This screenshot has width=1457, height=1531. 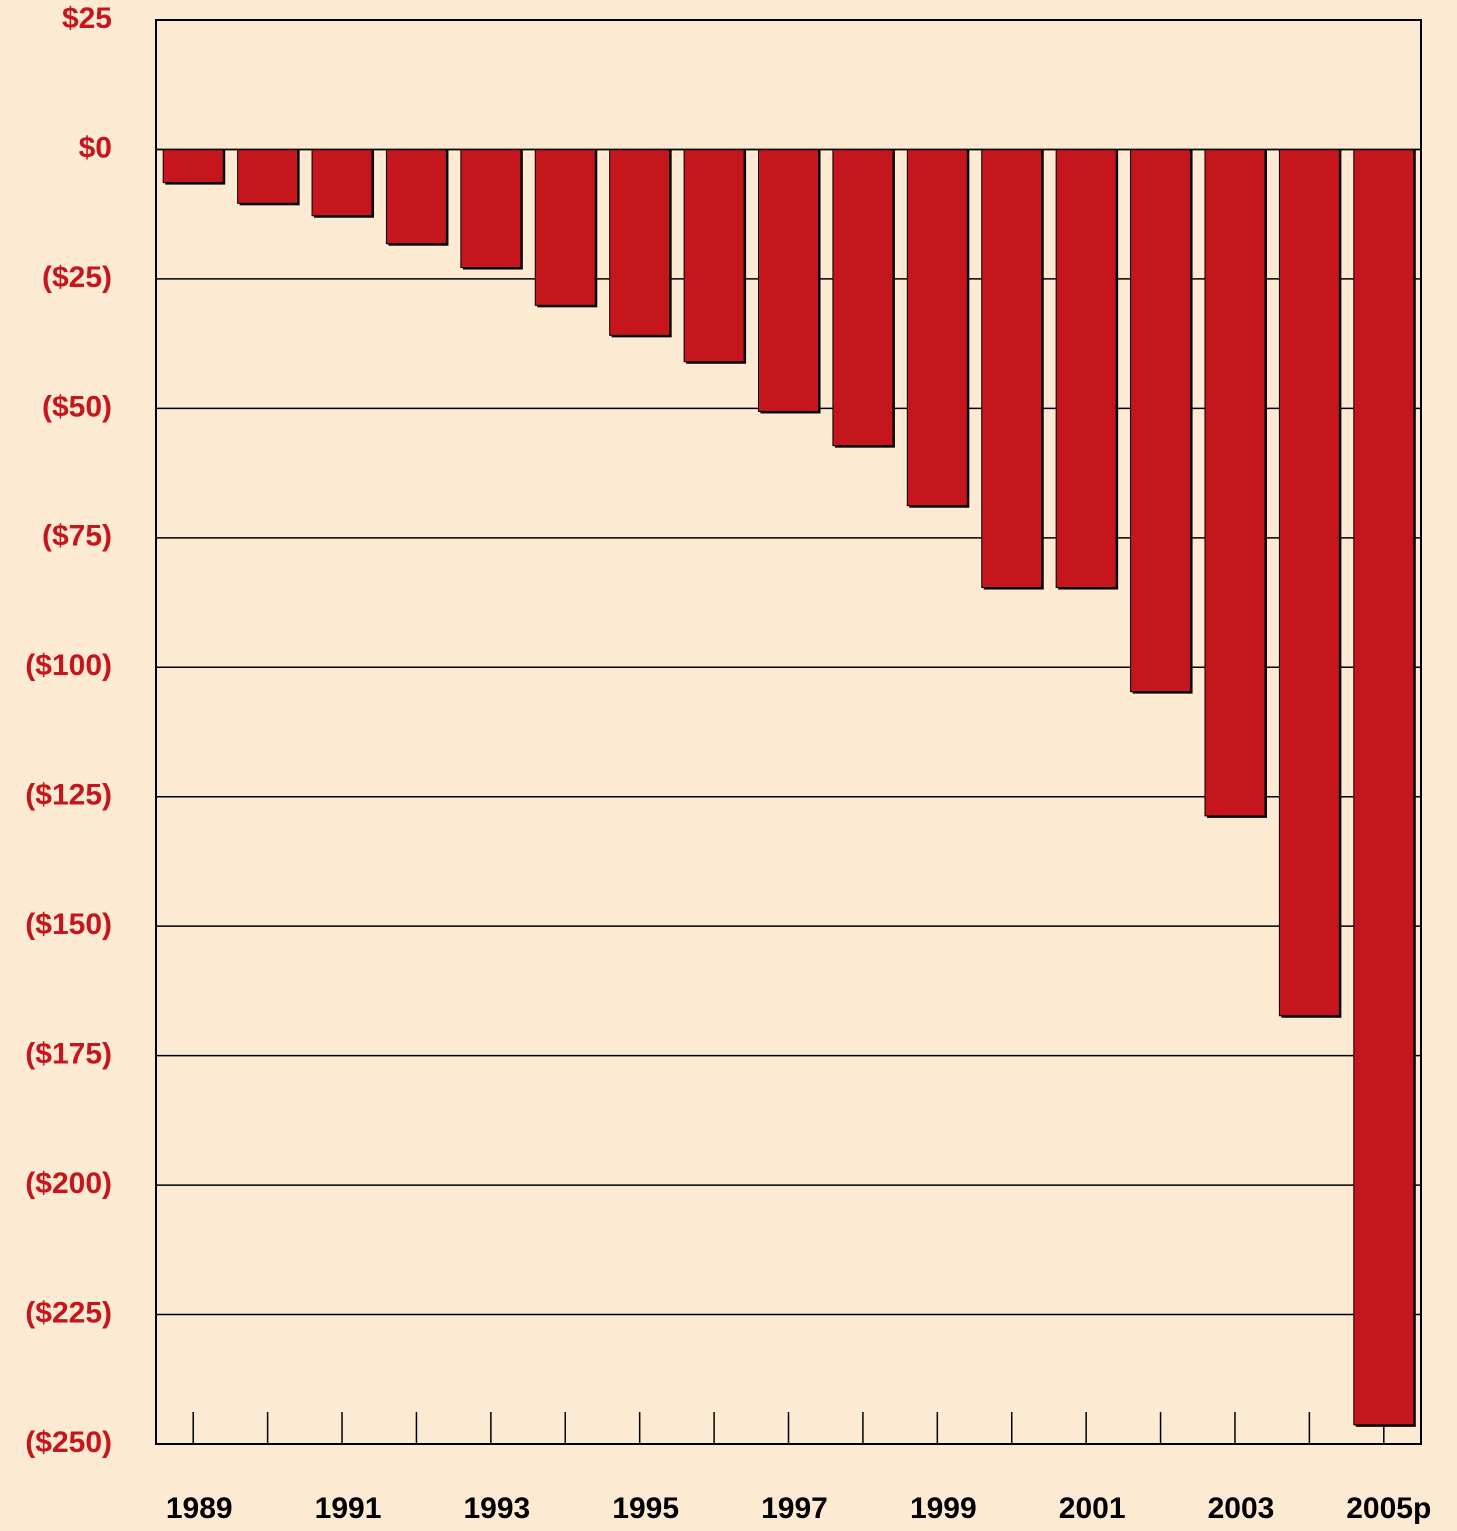 I want to click on x-tick-label: 2001, so click(x=1092, y=1508).